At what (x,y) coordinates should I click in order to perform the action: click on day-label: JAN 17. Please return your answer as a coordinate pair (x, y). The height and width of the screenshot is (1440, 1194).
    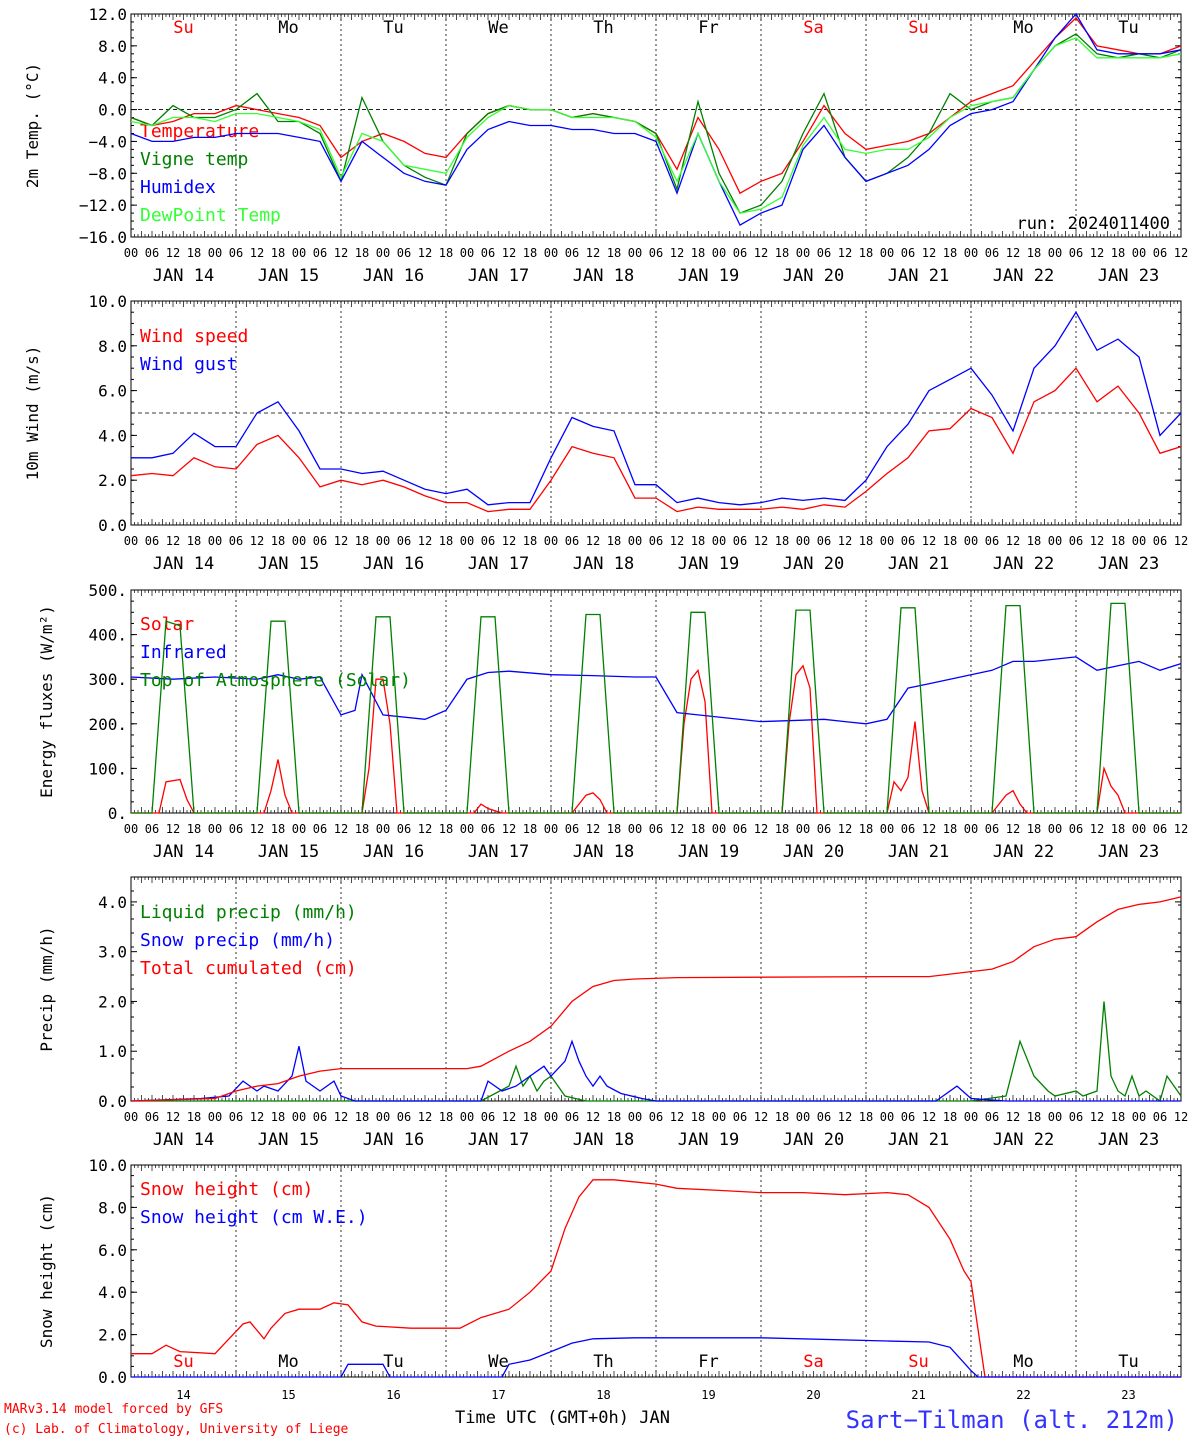
    Looking at the image, I should click on (498, 564).